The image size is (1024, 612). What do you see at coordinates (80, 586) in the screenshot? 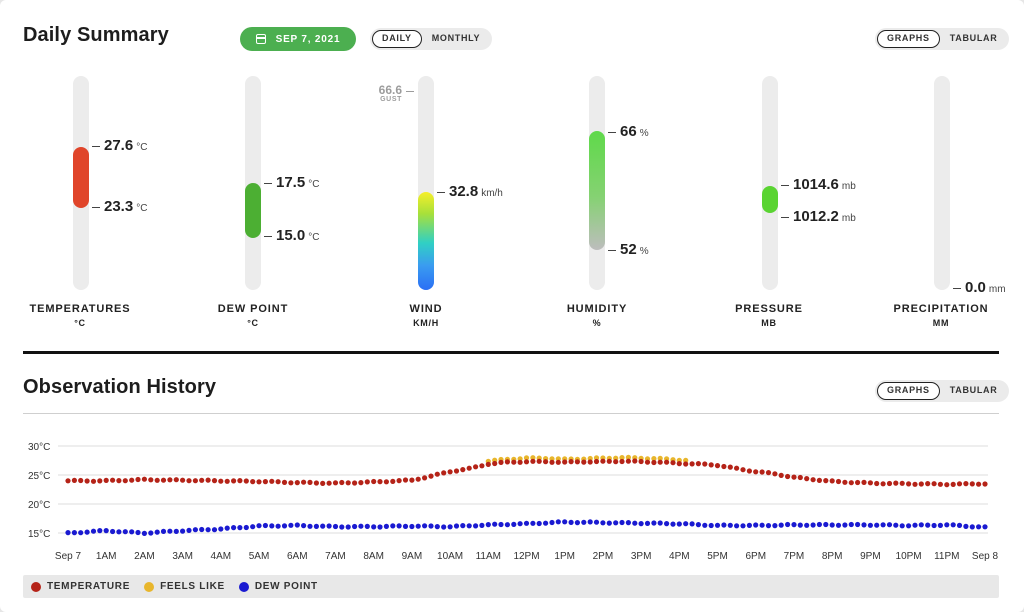
I see `legend-item-temperature: TEMPERATURE` at bounding box center [80, 586].